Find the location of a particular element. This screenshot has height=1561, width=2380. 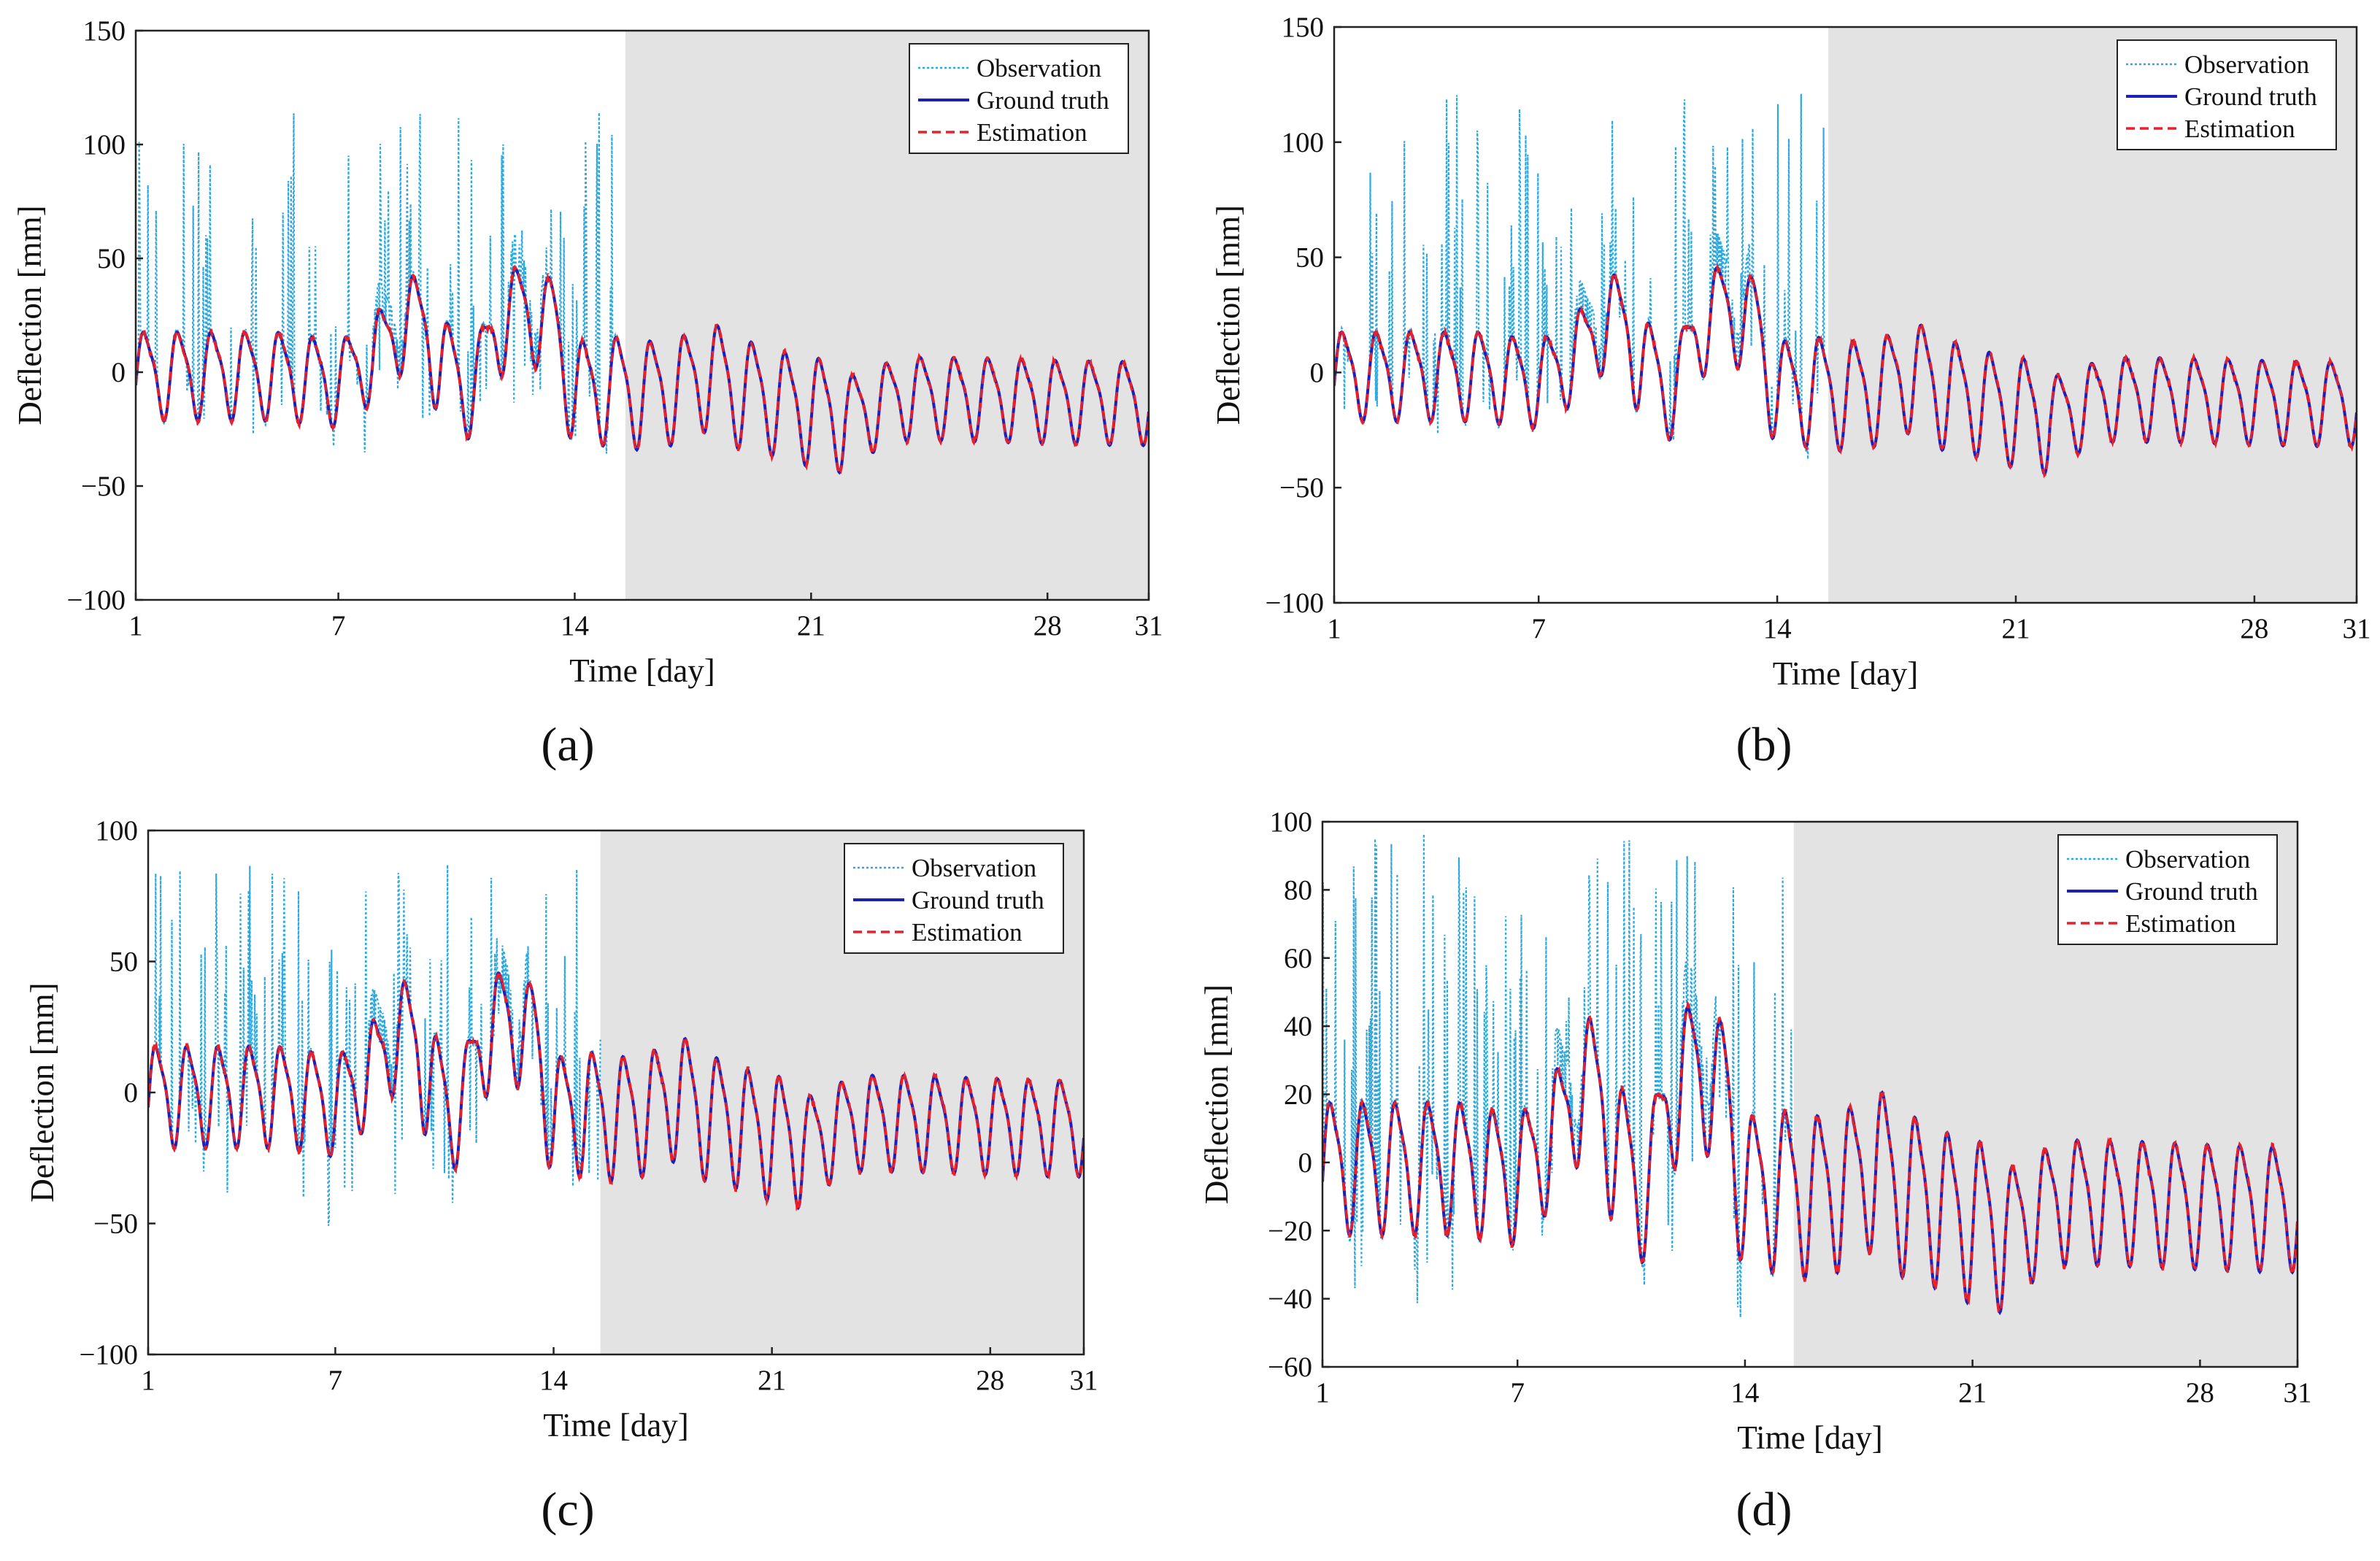

y-tick-label: 40 is located at coordinates (1298, 1026).